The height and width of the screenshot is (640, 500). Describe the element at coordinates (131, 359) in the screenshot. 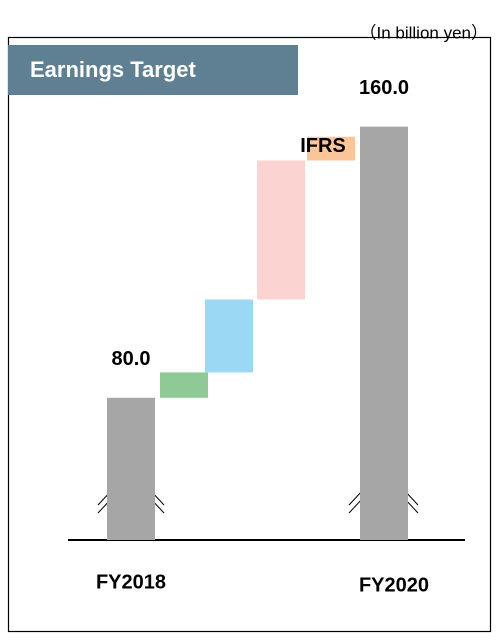

I see `value-label: 80.0` at that location.